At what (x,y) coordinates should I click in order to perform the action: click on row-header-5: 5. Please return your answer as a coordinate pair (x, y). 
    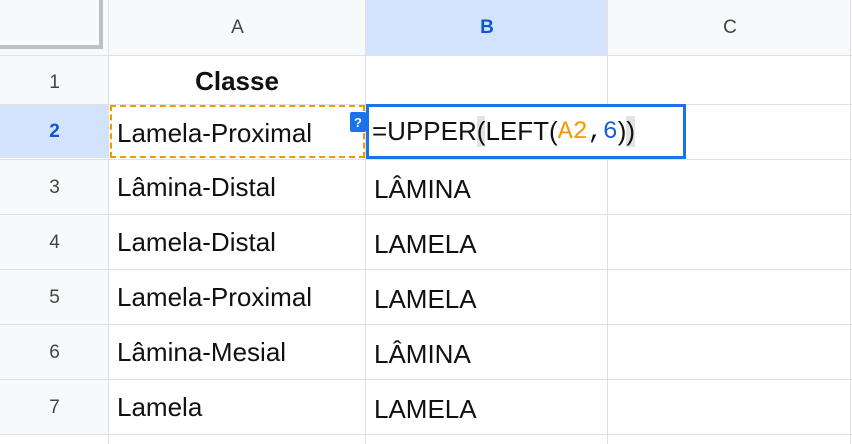
    Looking at the image, I should click on (54, 297).